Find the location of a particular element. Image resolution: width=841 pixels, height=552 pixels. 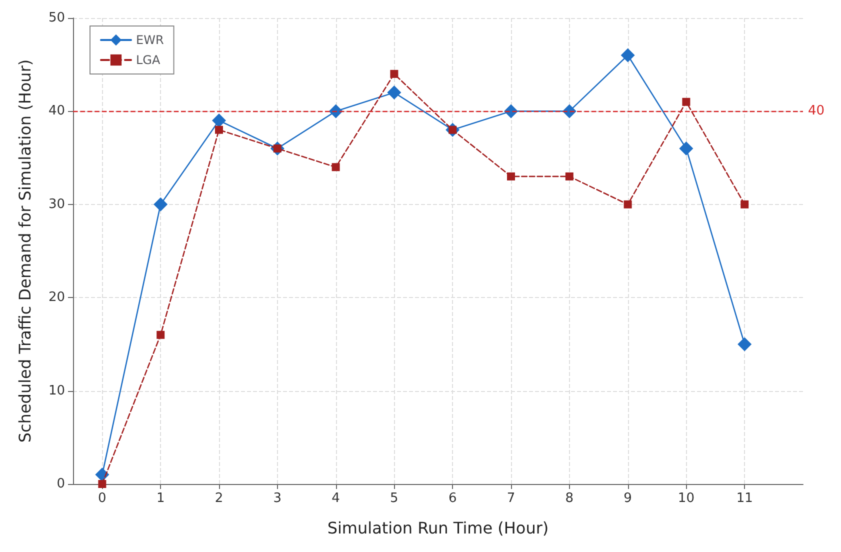

x-tick-label: 2 is located at coordinates (219, 498).